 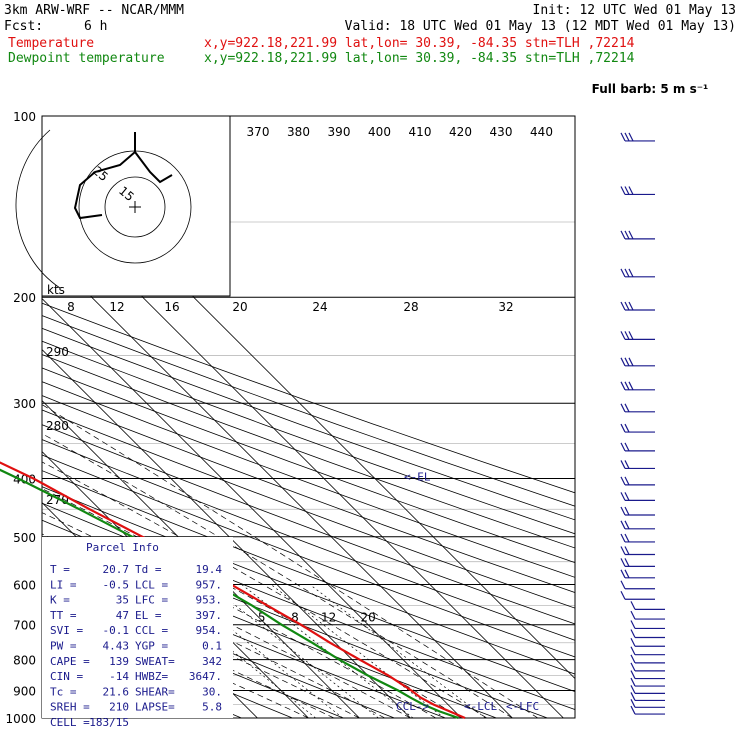 I want to click on parcel-key-a: LI =, so click(x=63, y=584).